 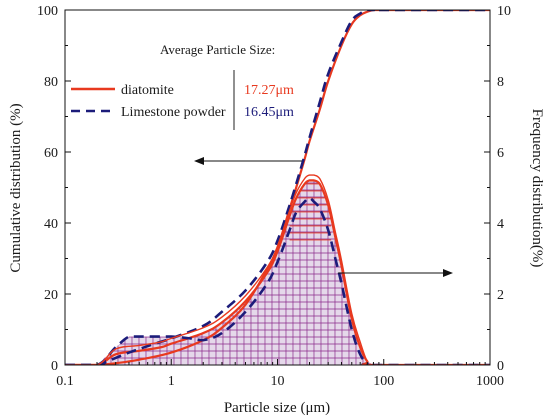 What do you see at coordinates (448, 273) in the screenshot?
I see `arrow-right-head` at bounding box center [448, 273].